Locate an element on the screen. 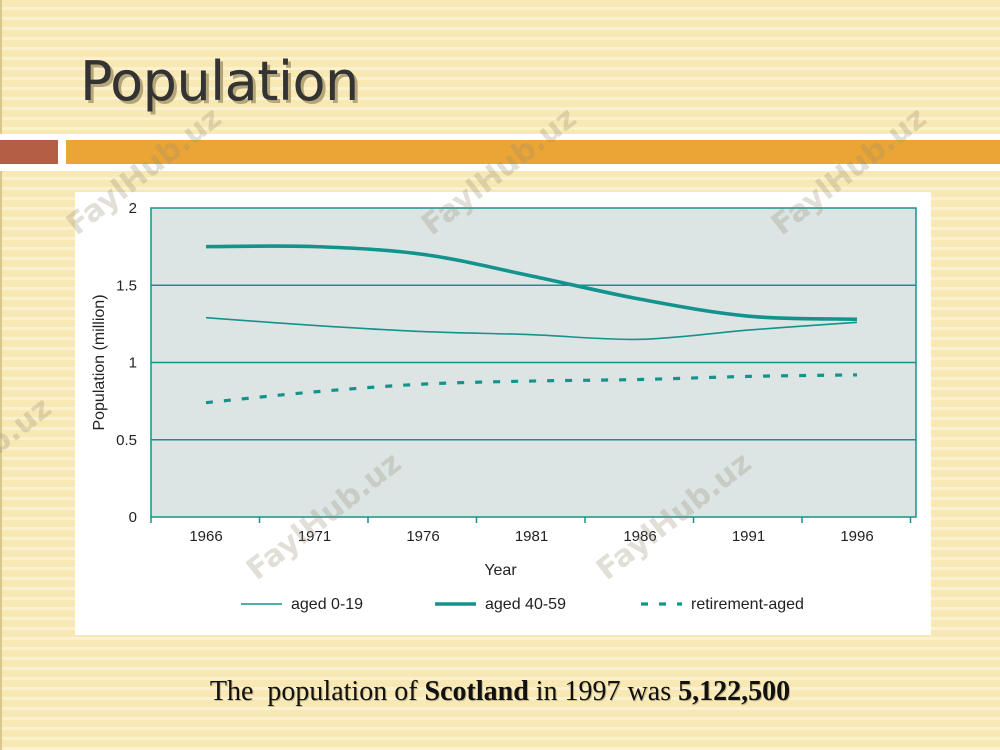 The height and width of the screenshot is (750, 1000). y-tick-label: 0 is located at coordinates (133, 517).